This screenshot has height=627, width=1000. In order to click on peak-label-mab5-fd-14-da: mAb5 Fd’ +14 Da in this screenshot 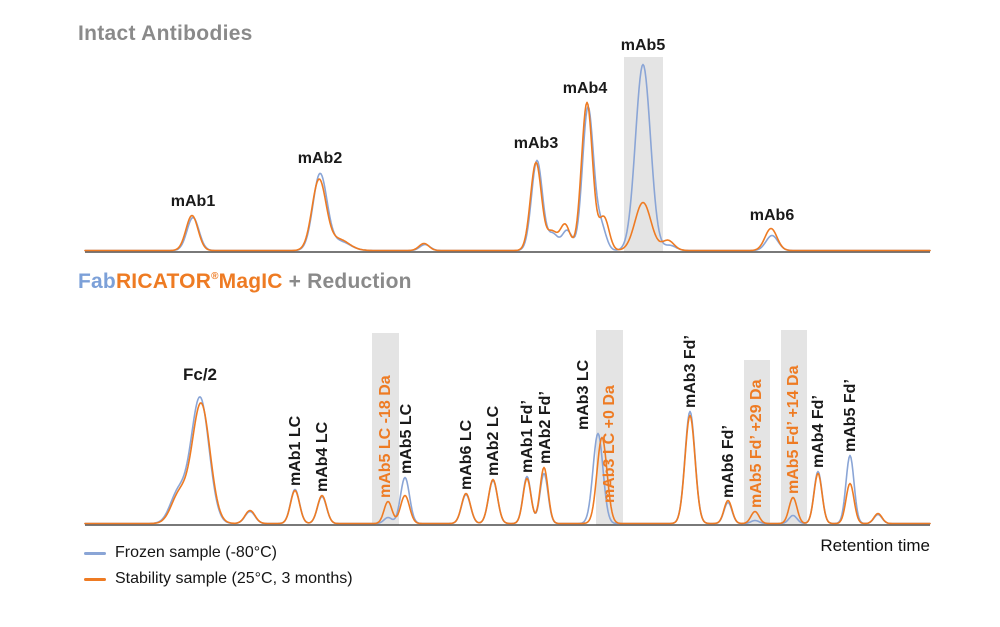, I will do `click(793, 429)`.